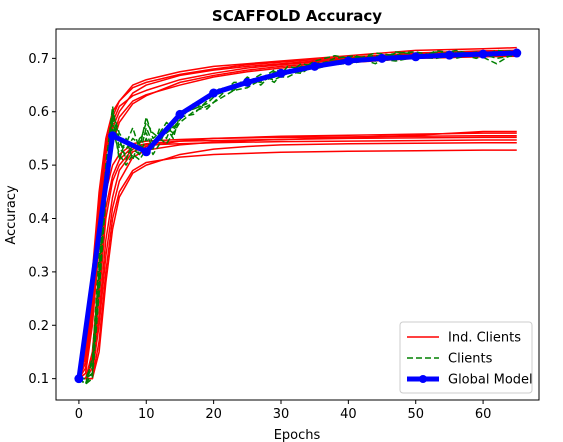 The width and height of the screenshot is (563, 442). What do you see at coordinates (297, 16) in the screenshot?
I see `chart-title: SCAFFOLD Accuracy` at bounding box center [297, 16].